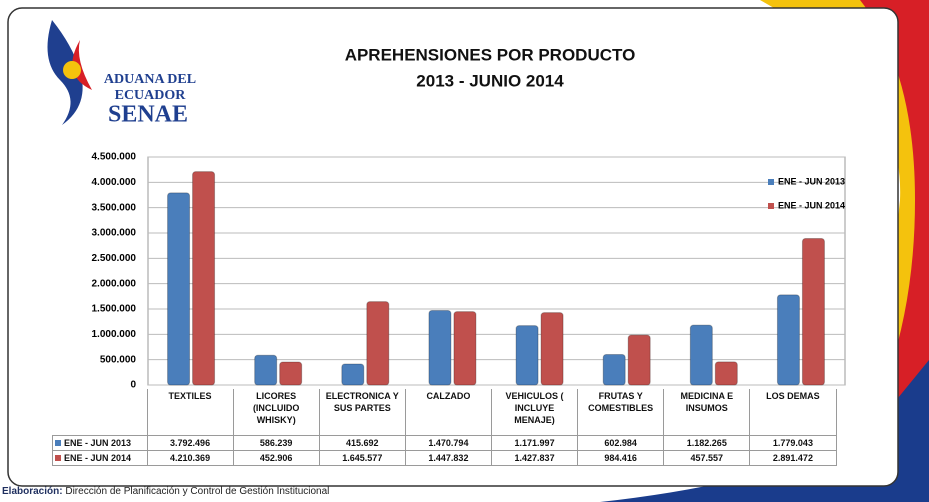  Describe the element at coordinates (114, 309) in the screenshot. I see `y-tick-label: 1.500.000` at that location.